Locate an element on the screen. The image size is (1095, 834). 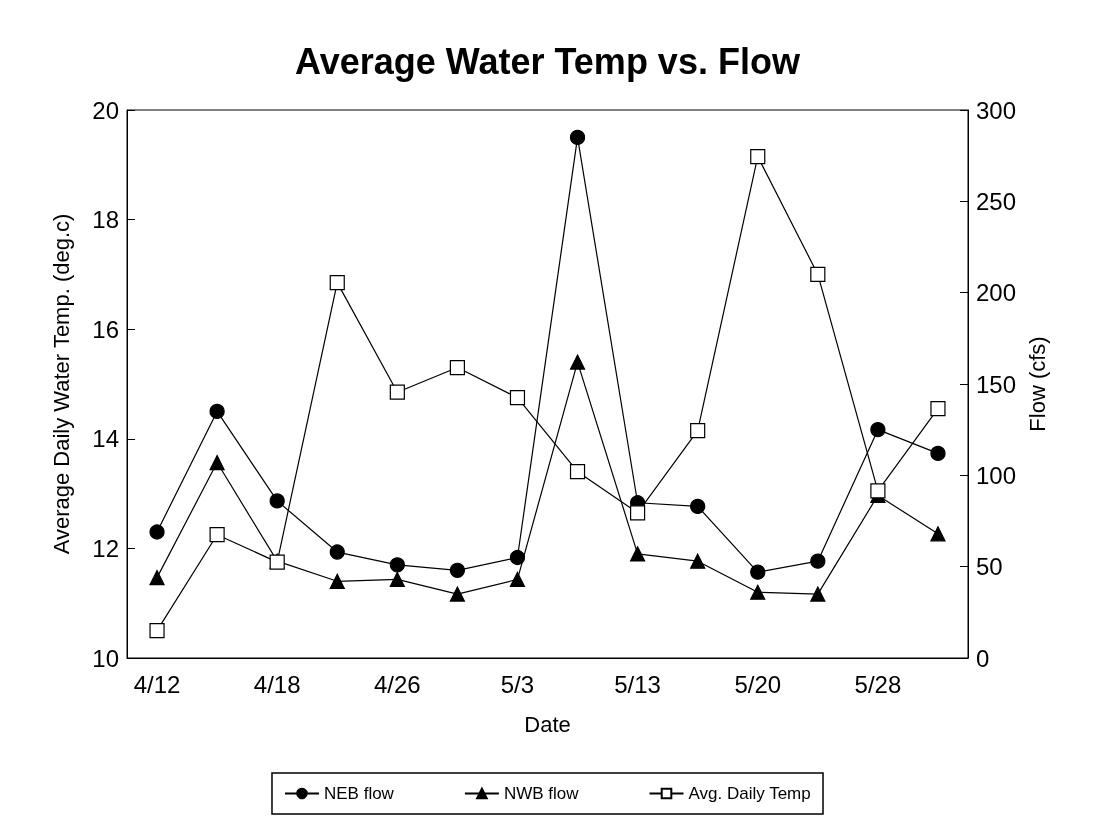
y-tick-label: 20 is located at coordinates (105, 110).